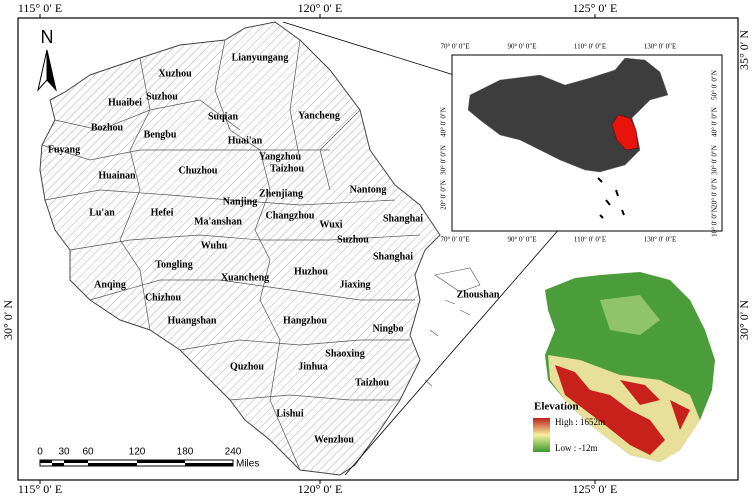 Image resolution: width=754 pixels, height=499 pixels. What do you see at coordinates (478, 294) in the screenshot?
I see `city-label: Zhoushan` at bounding box center [478, 294].